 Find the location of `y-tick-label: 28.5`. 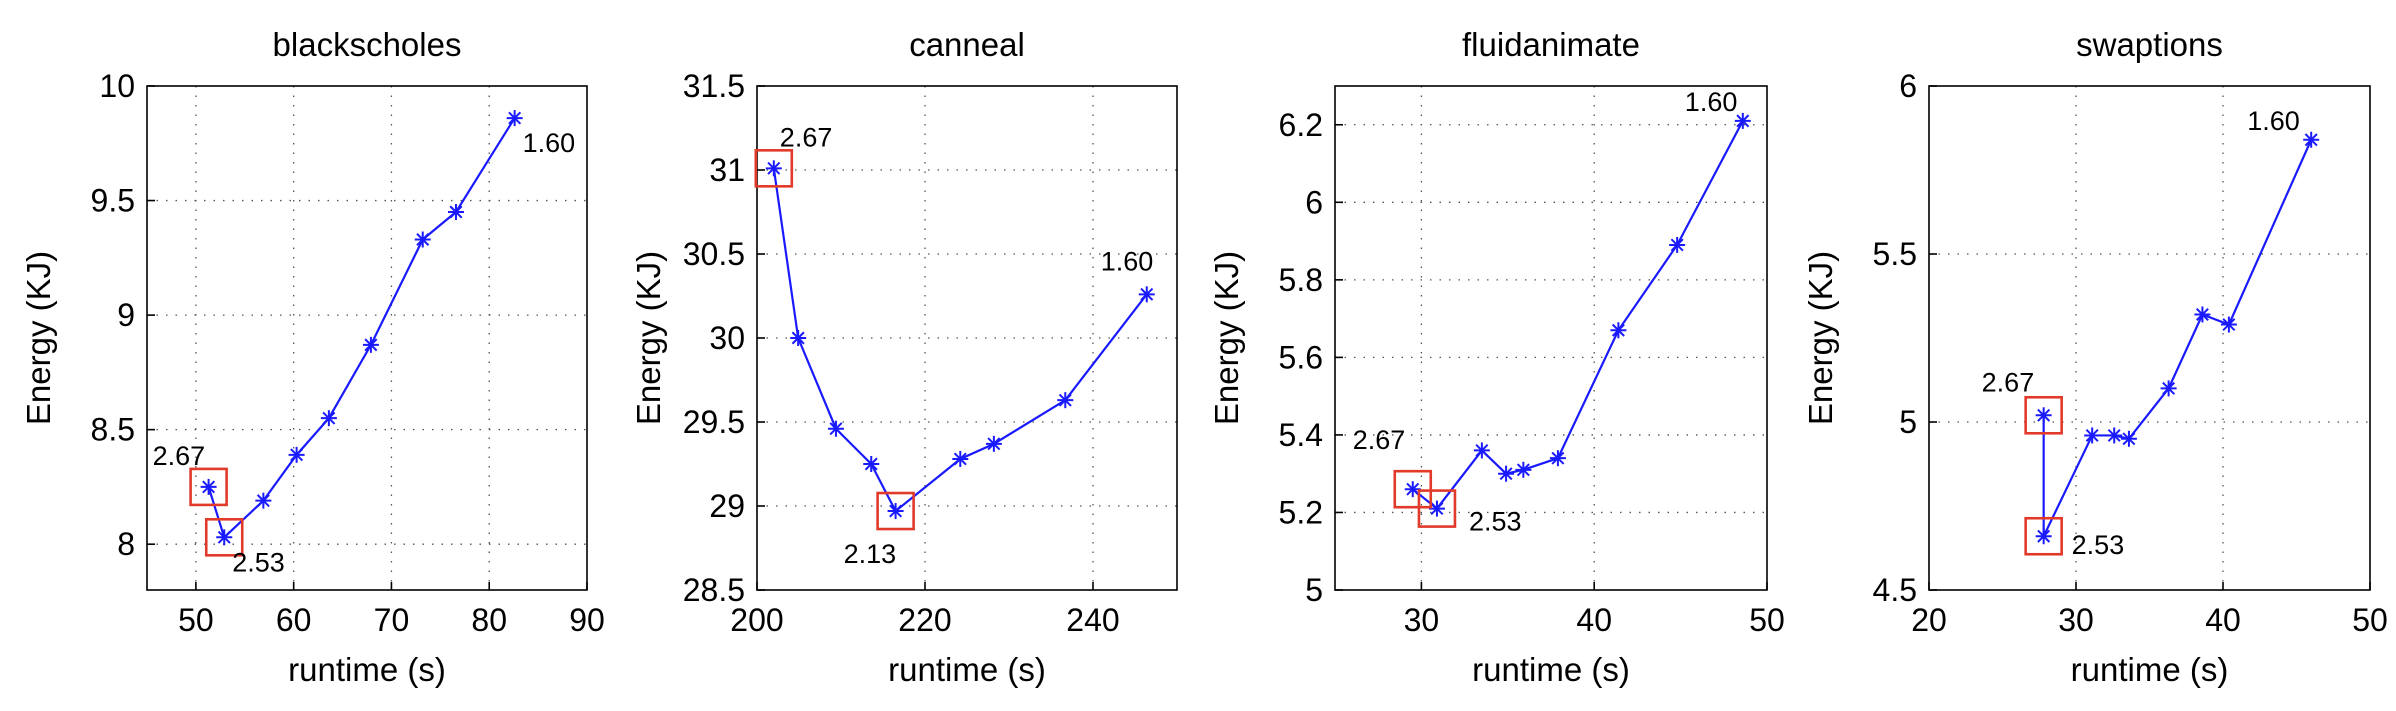

y-tick-label: 28.5 is located at coordinates (714, 590).